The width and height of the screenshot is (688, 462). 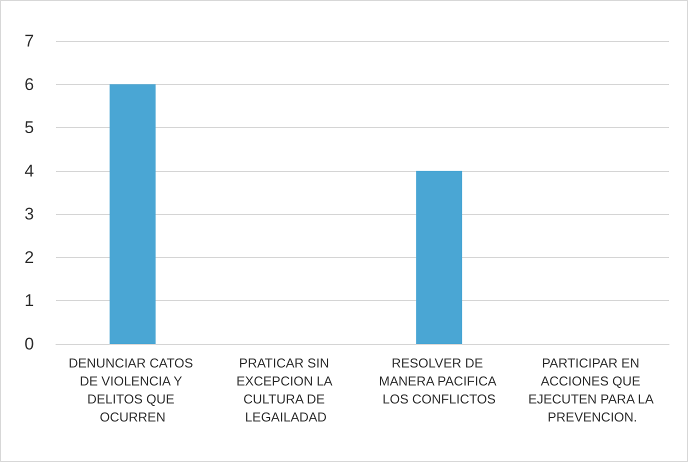 I want to click on y-tick-label: 0, so click(x=29, y=344).